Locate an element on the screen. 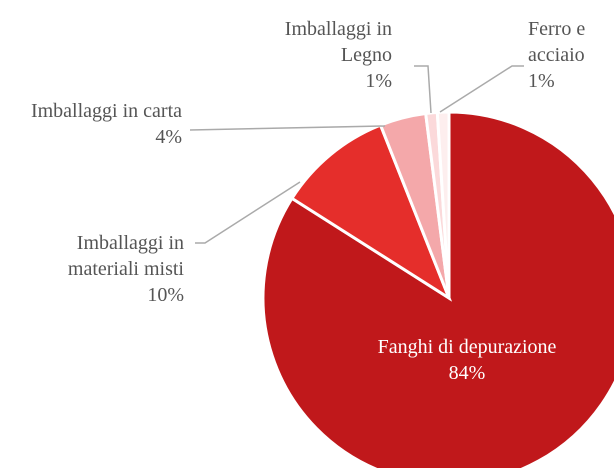 The height and width of the screenshot is (468, 614). value-label: 4% is located at coordinates (168, 137).